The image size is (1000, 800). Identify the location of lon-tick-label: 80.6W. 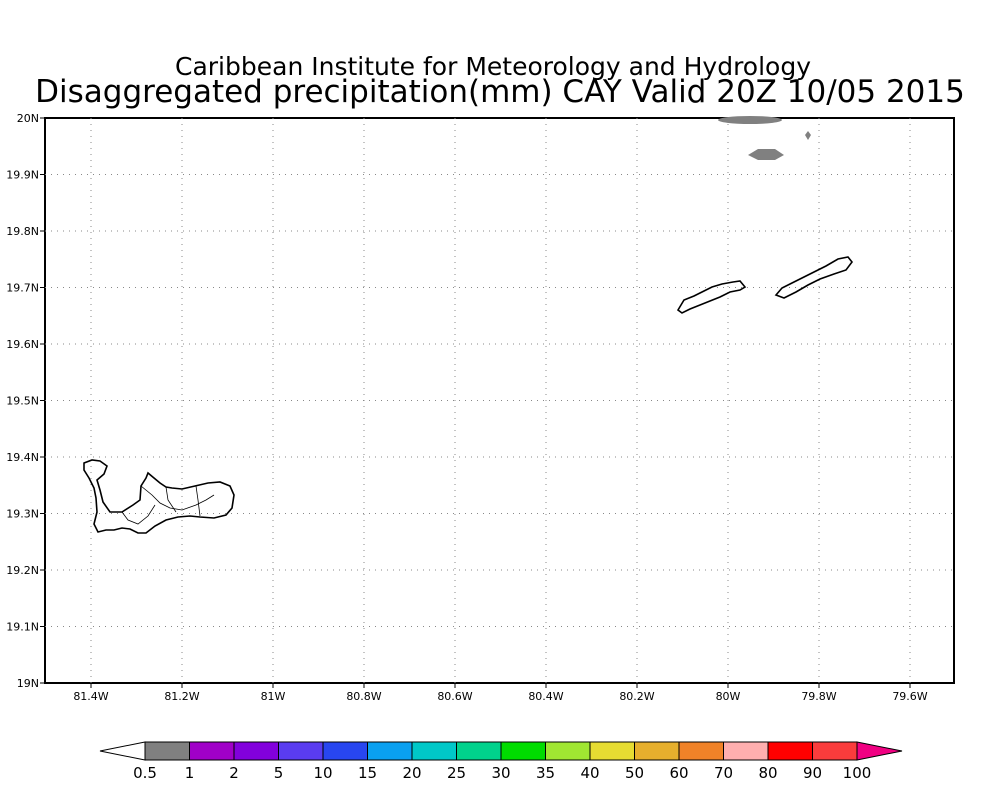
(454, 696).